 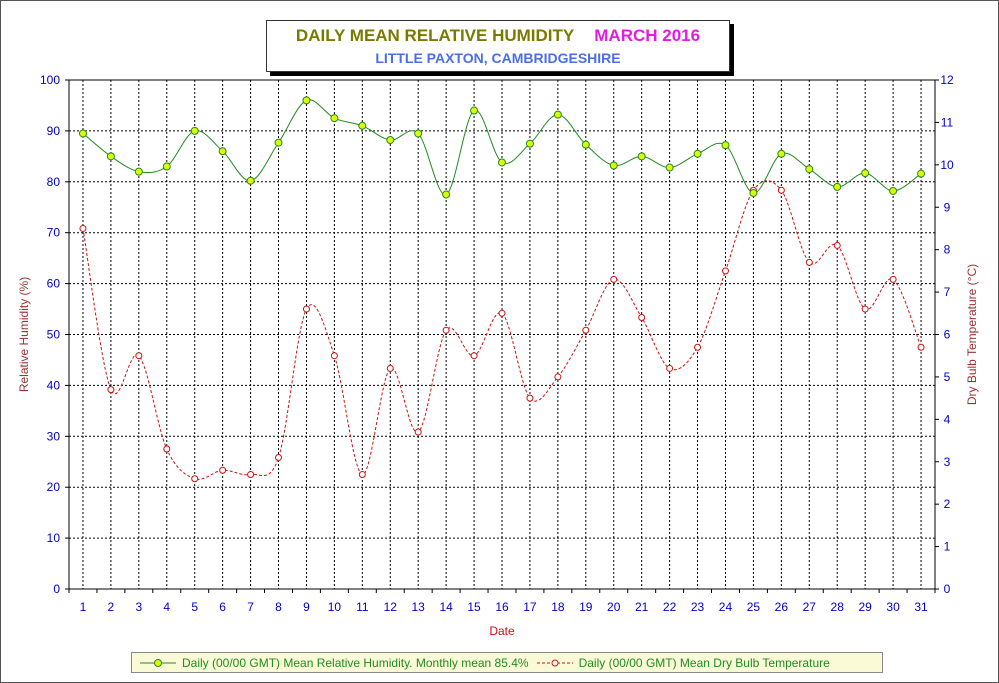 What do you see at coordinates (419, 607) in the screenshot?
I see `x-tick-label: 13` at bounding box center [419, 607].